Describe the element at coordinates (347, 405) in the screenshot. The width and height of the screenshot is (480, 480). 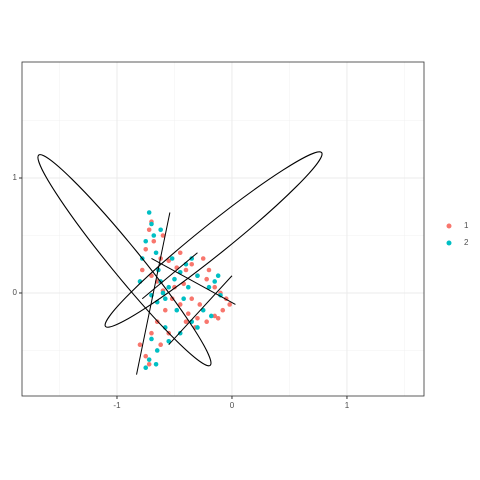
I see `x-tick-label: 1` at that location.